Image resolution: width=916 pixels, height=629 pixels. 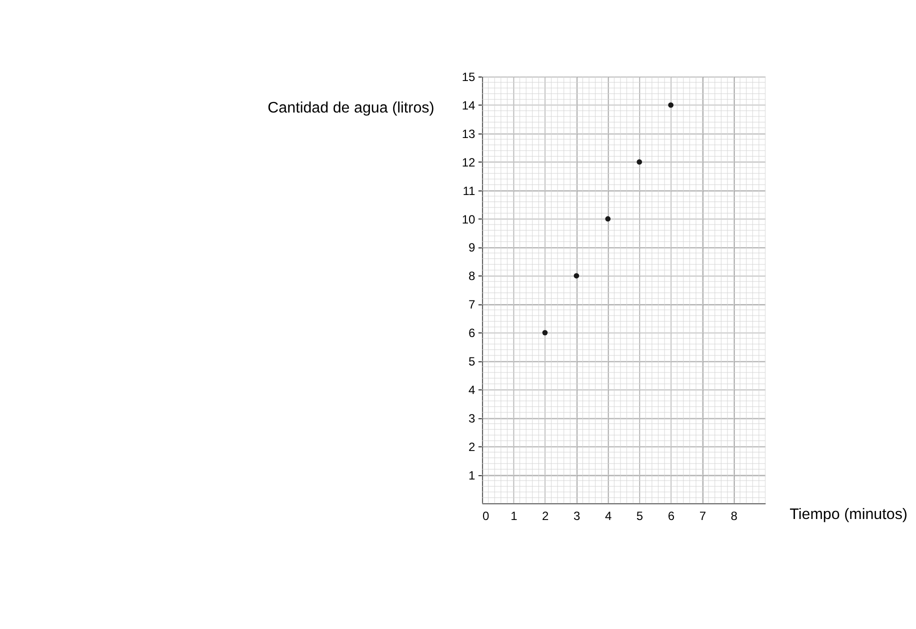 What do you see at coordinates (734, 515) in the screenshot?
I see `x-tick-label: 8` at bounding box center [734, 515].